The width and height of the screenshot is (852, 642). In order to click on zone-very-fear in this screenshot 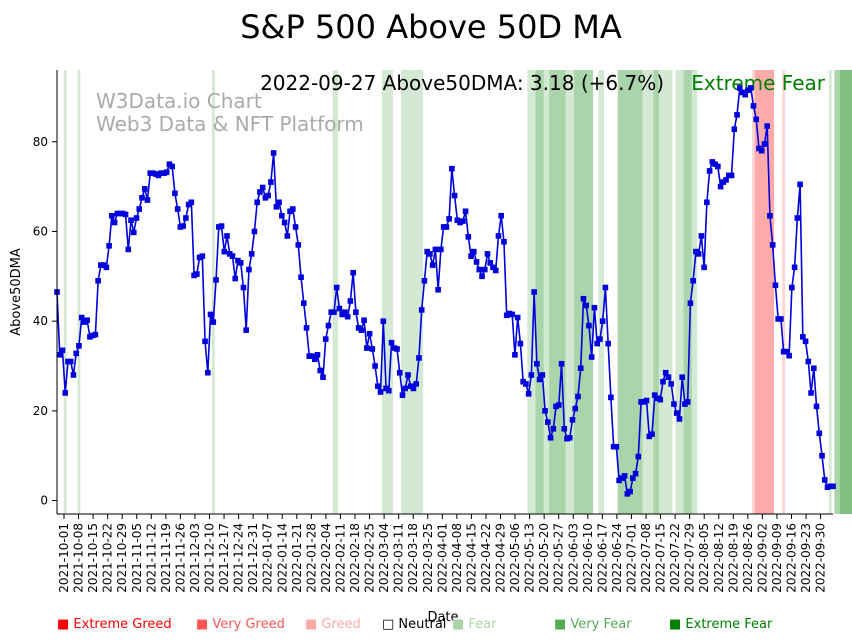, I will do `click(583, 292)`.